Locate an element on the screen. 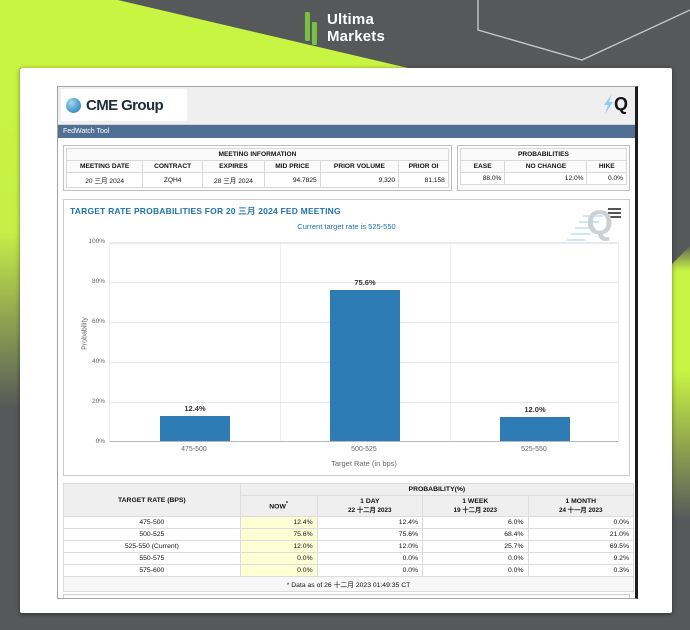 The height and width of the screenshot is (630, 690). x-category-label: 525-550 is located at coordinates (534, 449).